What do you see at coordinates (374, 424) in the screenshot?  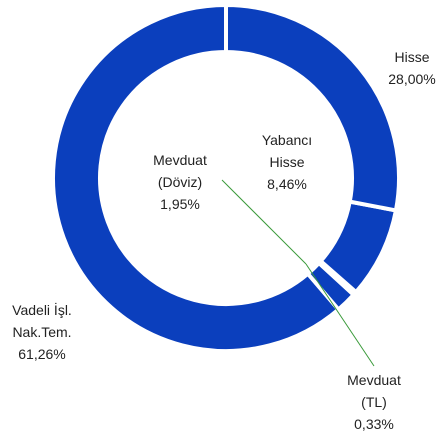 I see `label-value: 0,33%` at bounding box center [374, 424].